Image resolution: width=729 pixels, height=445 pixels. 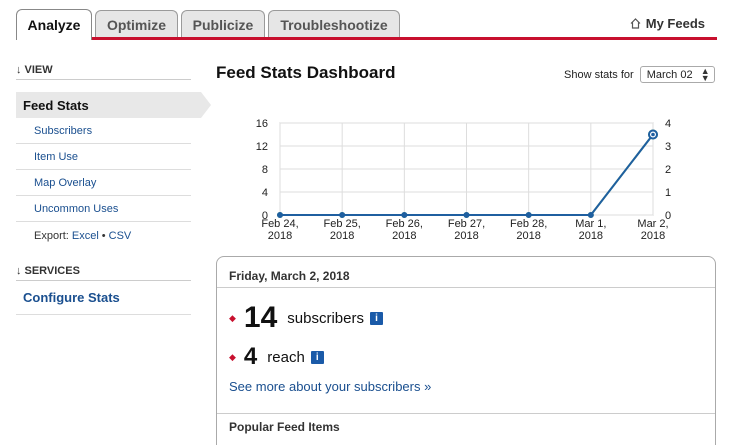 I want to click on tab-analyze: Analyze, so click(x=54, y=24).